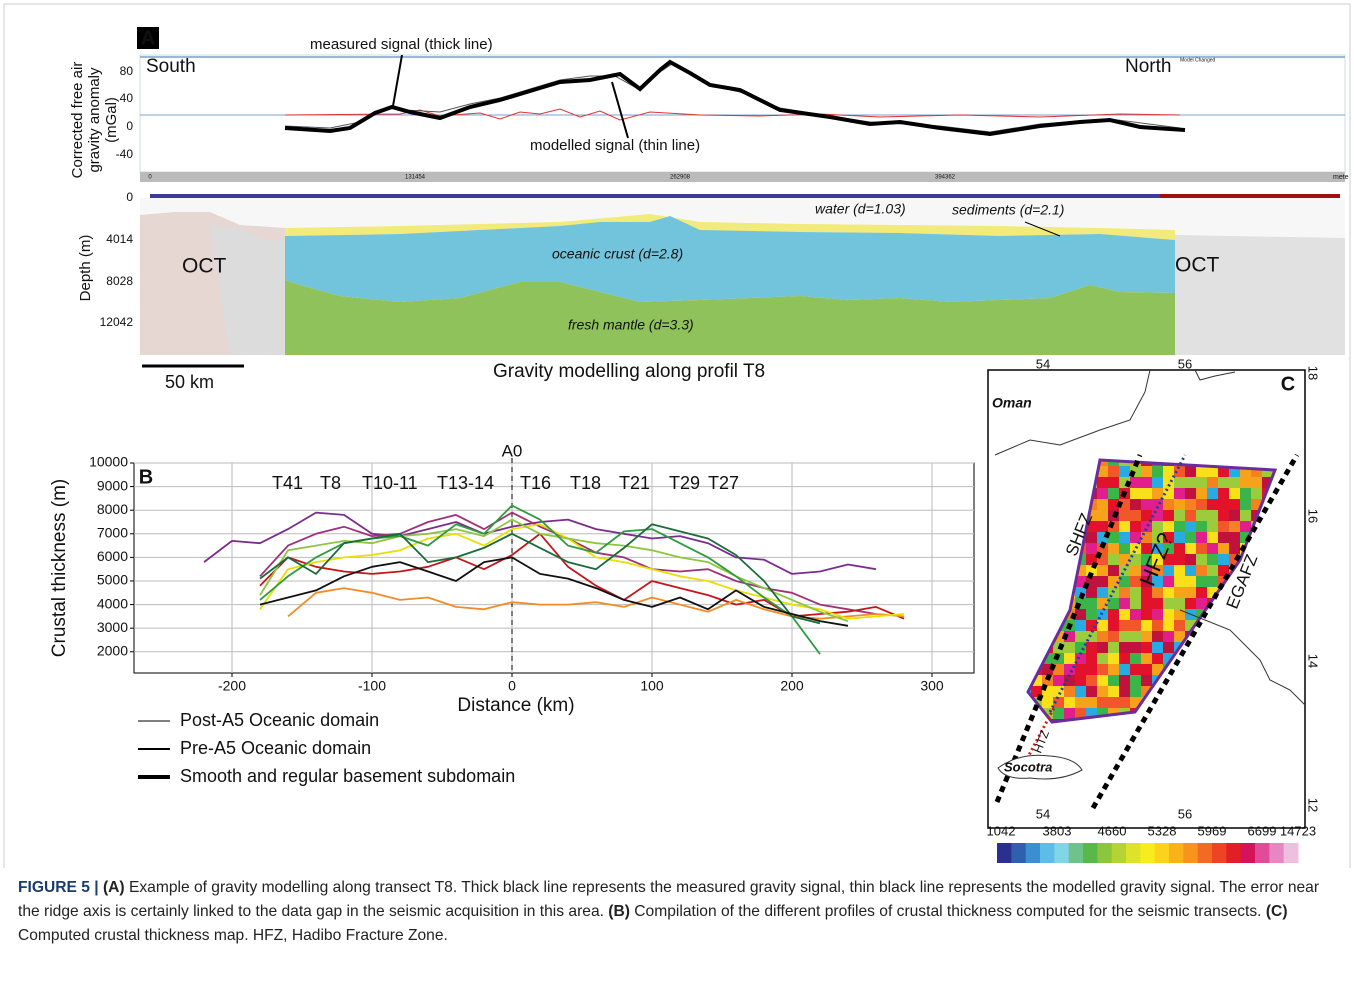 The height and width of the screenshot is (1005, 1354). I want to click on x-tick-label: -200, so click(232, 686).